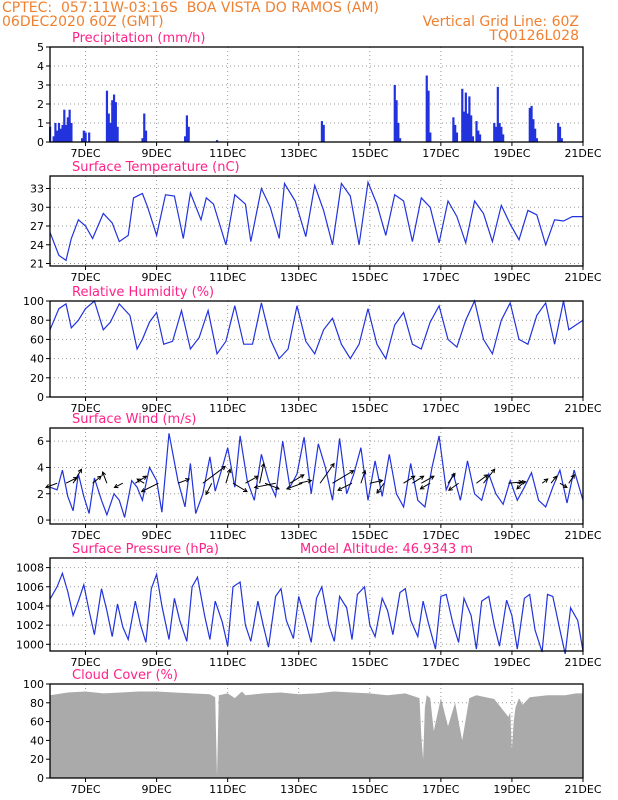 This screenshot has height=800, width=618. Describe the element at coordinates (30, 644) in the screenshot. I see `y-tick-label: 1000` at that location.